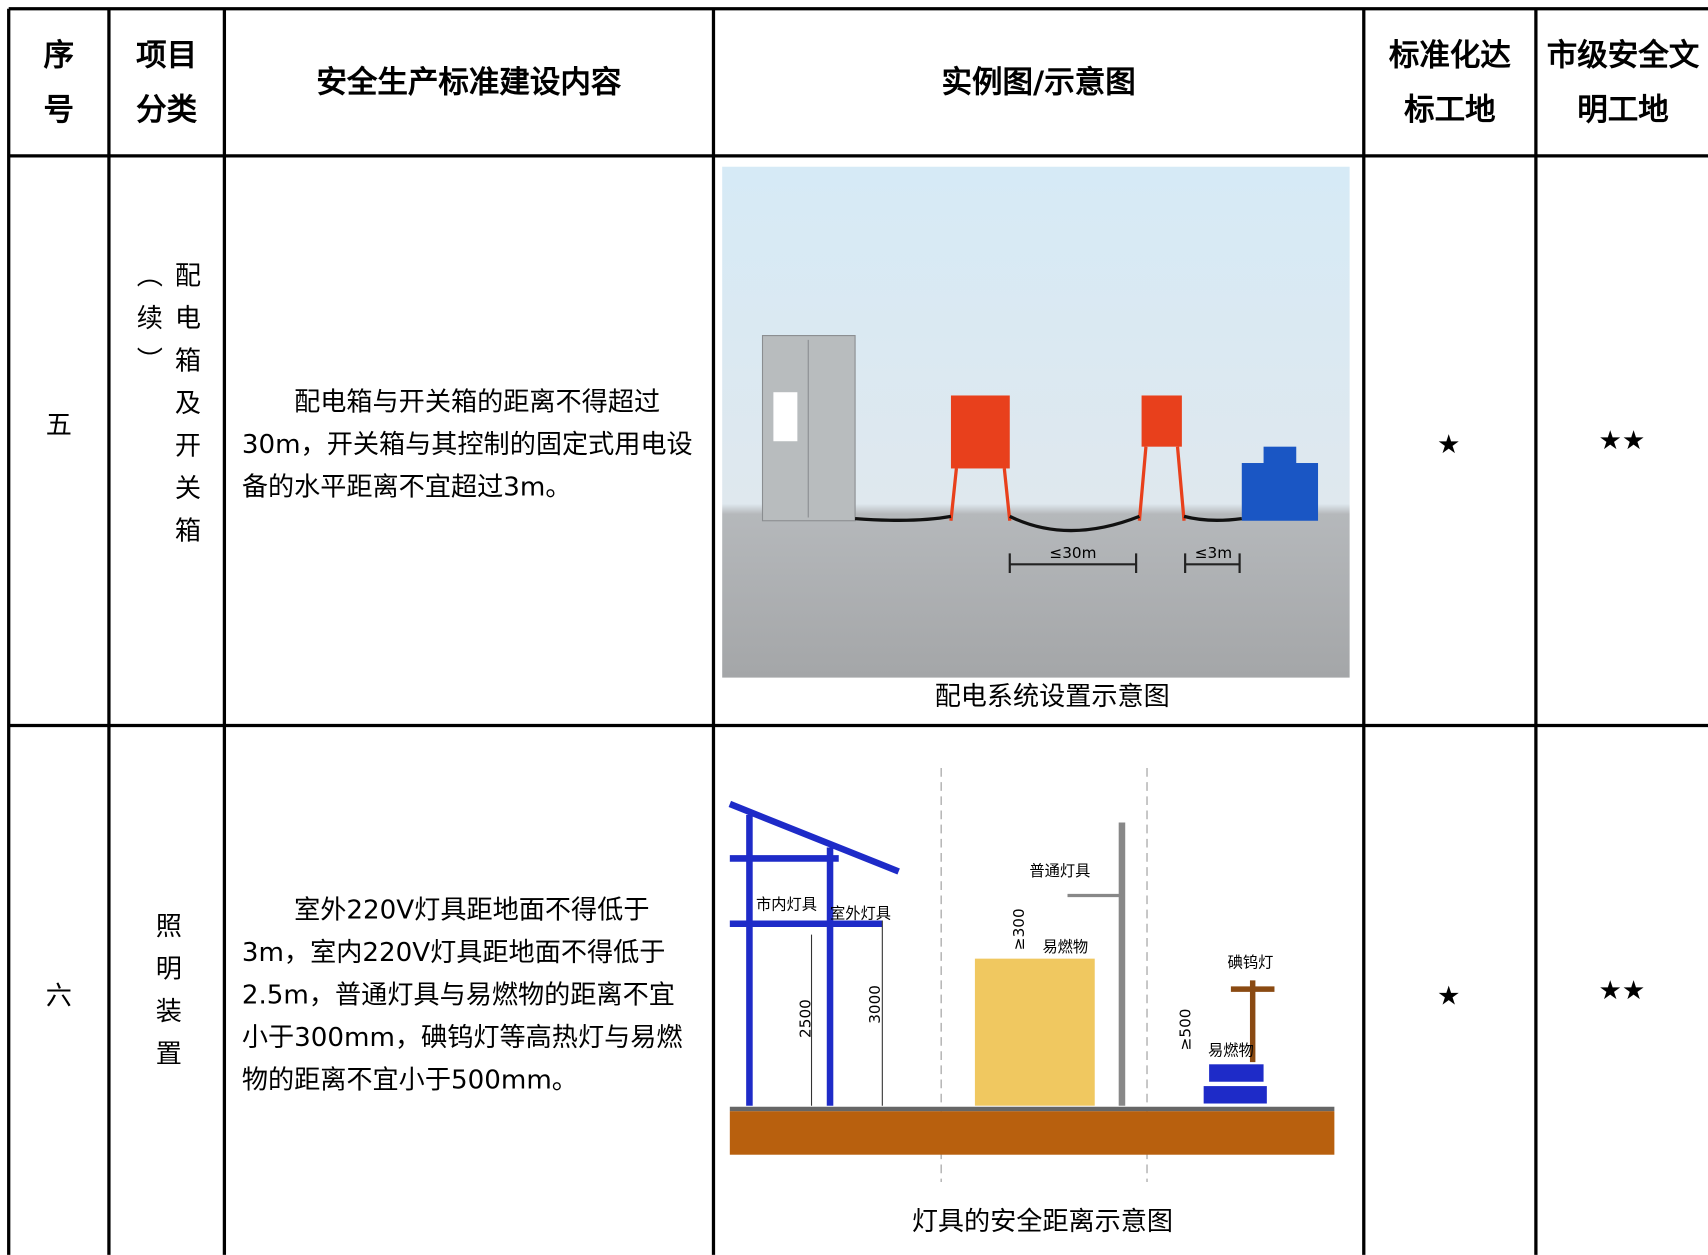 This screenshot has height=1255, width=1708. Describe the element at coordinates (167, 81) in the screenshot. I see `header-cell: 项目分类` at that location.